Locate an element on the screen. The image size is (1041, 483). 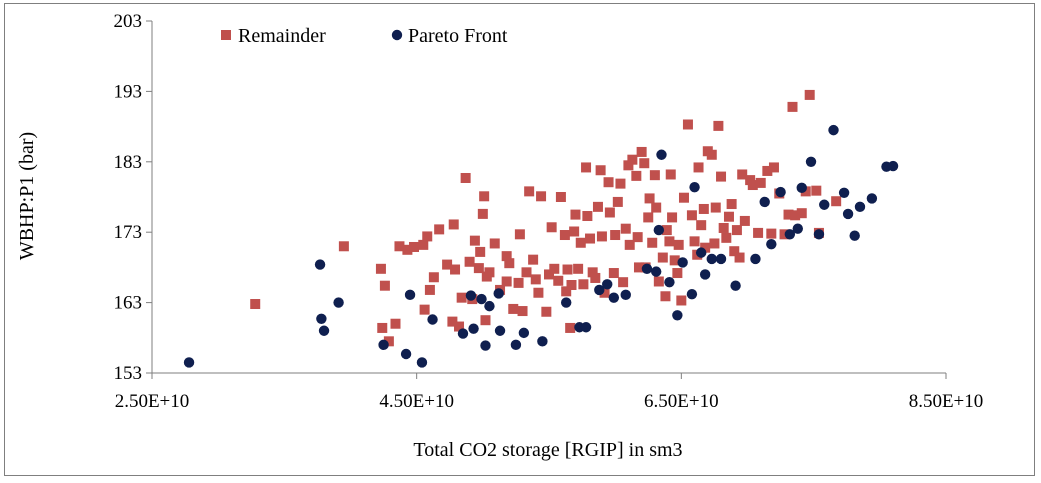
legend: Remainder Pareto Front is located at coordinates (364, 36).